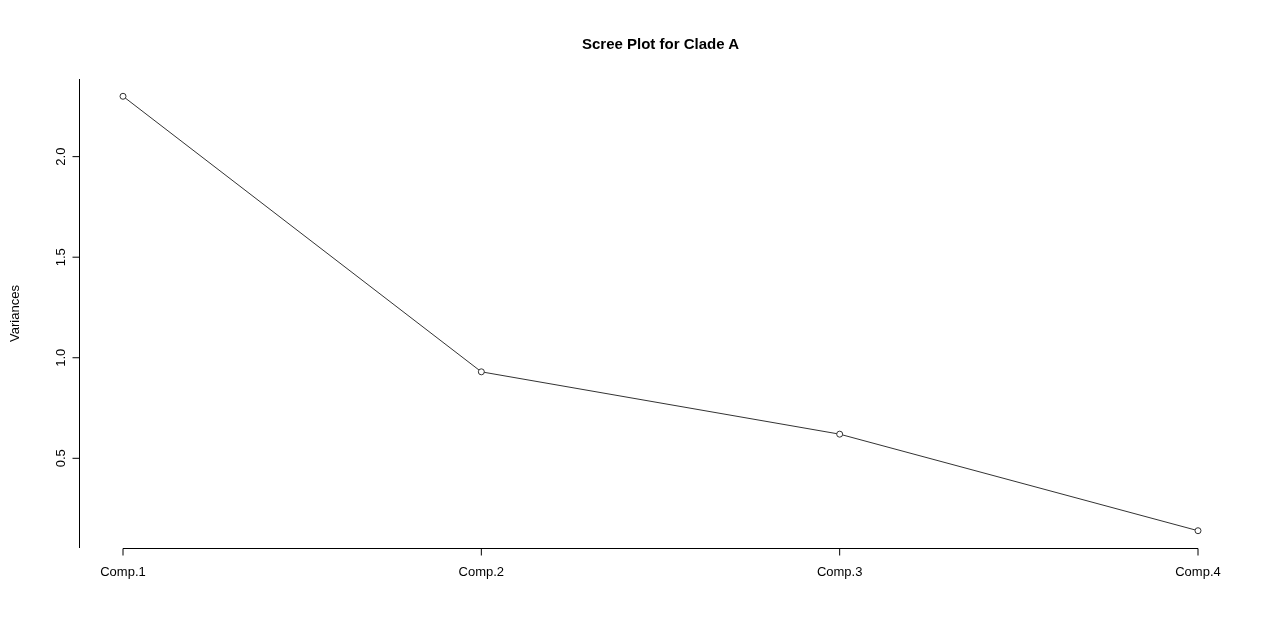 Image resolution: width=1261 pixels, height=623 pixels. I want to click on y-tick-label: 1.5, so click(60, 257).